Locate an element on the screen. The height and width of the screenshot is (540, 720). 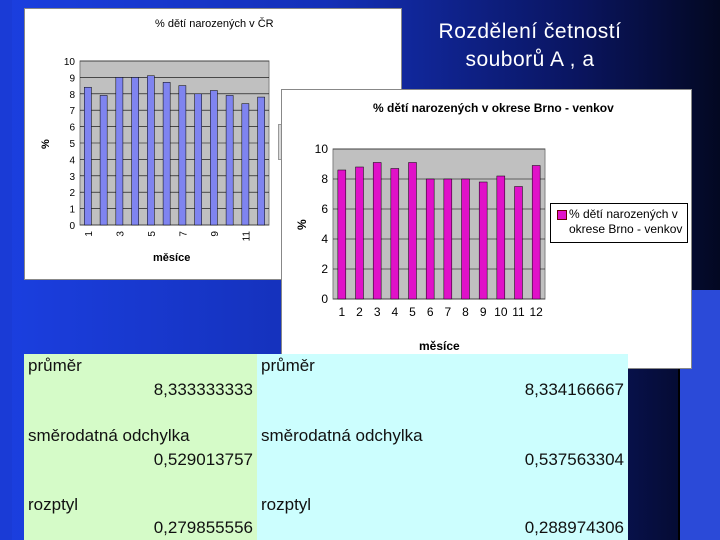
chart-brno-xtick-label: 12 is located at coordinates (536, 312).